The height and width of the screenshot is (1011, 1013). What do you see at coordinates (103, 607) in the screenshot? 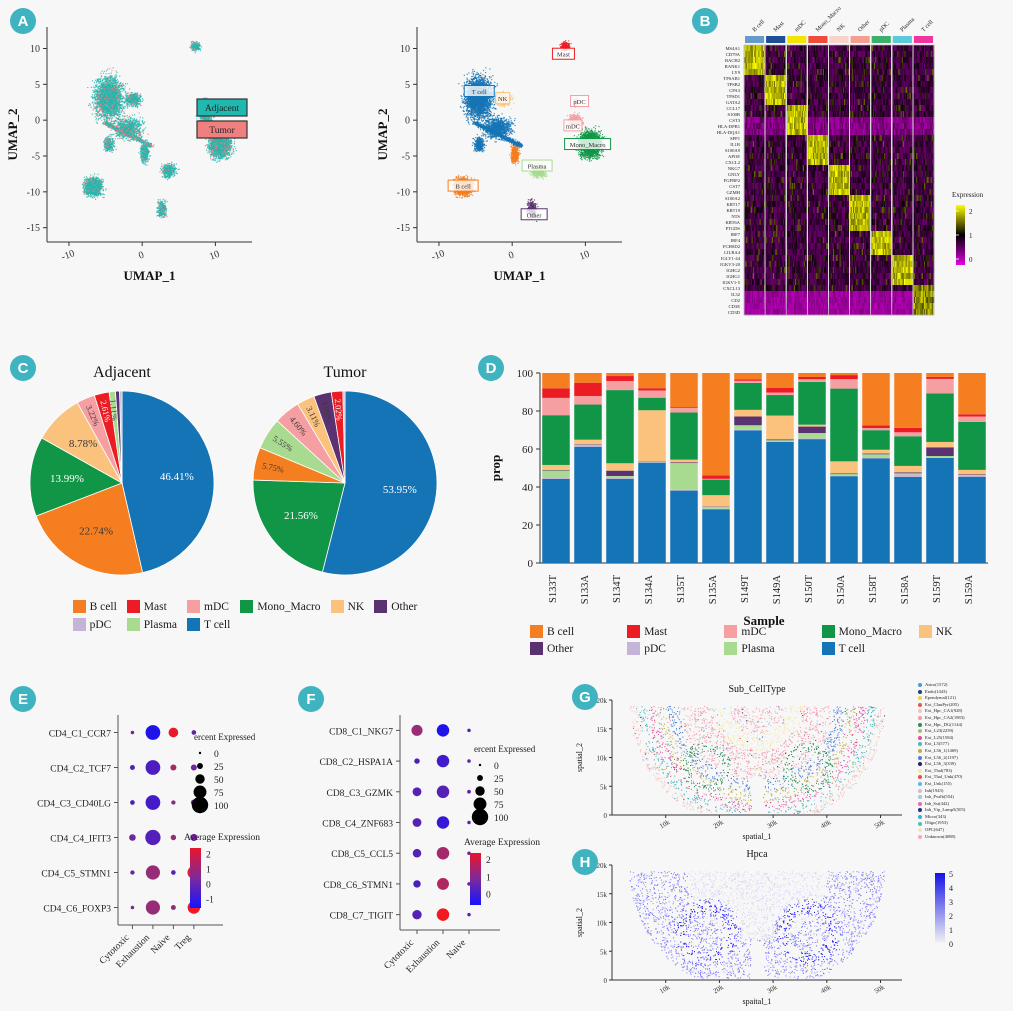
I see `legend-label: B cell` at bounding box center [103, 607].